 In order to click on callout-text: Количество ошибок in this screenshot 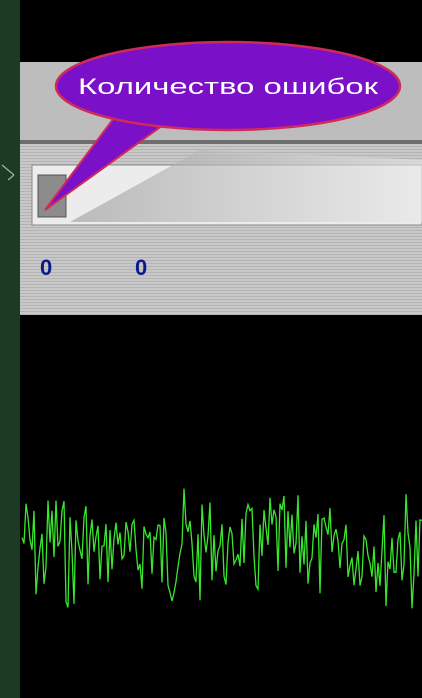, I will do `click(228, 86)`.